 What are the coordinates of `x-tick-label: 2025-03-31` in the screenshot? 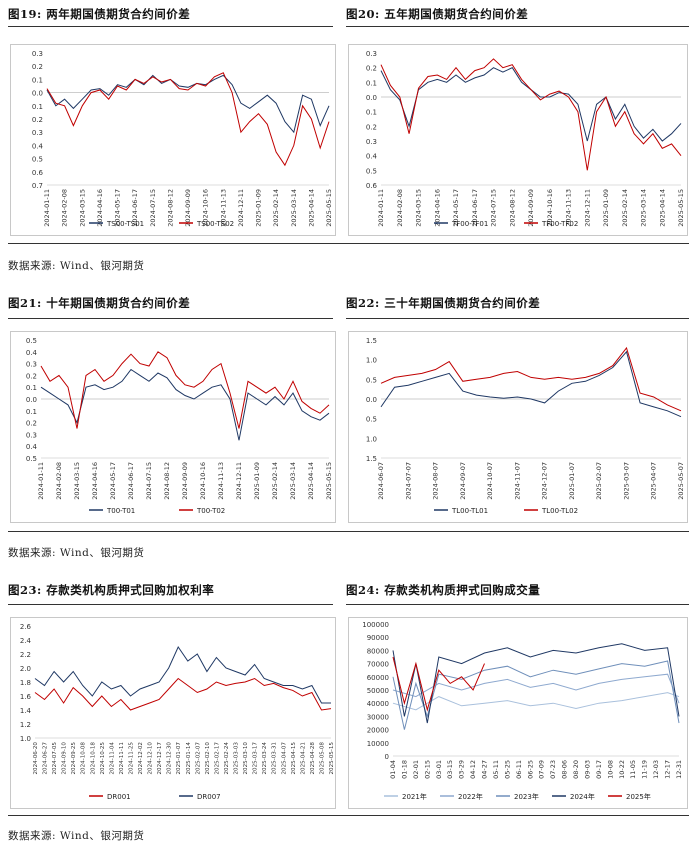 It's located at (275, 758).